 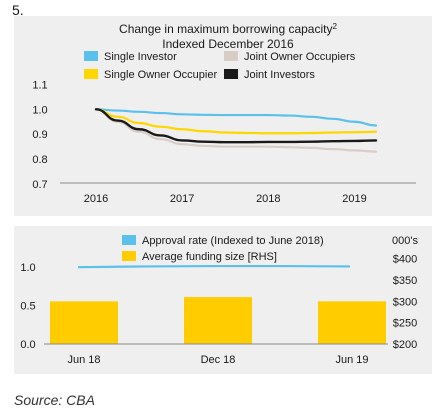 I want to click on x-tick-label: 2016, so click(x=96, y=199).